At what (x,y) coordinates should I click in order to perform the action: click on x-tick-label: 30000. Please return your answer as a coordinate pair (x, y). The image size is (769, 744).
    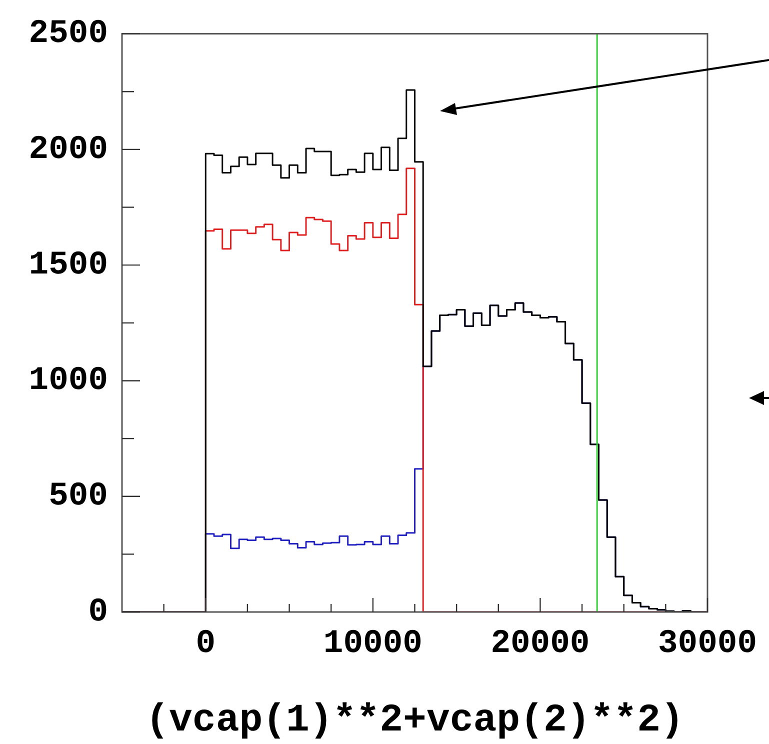
    Looking at the image, I should click on (708, 643).